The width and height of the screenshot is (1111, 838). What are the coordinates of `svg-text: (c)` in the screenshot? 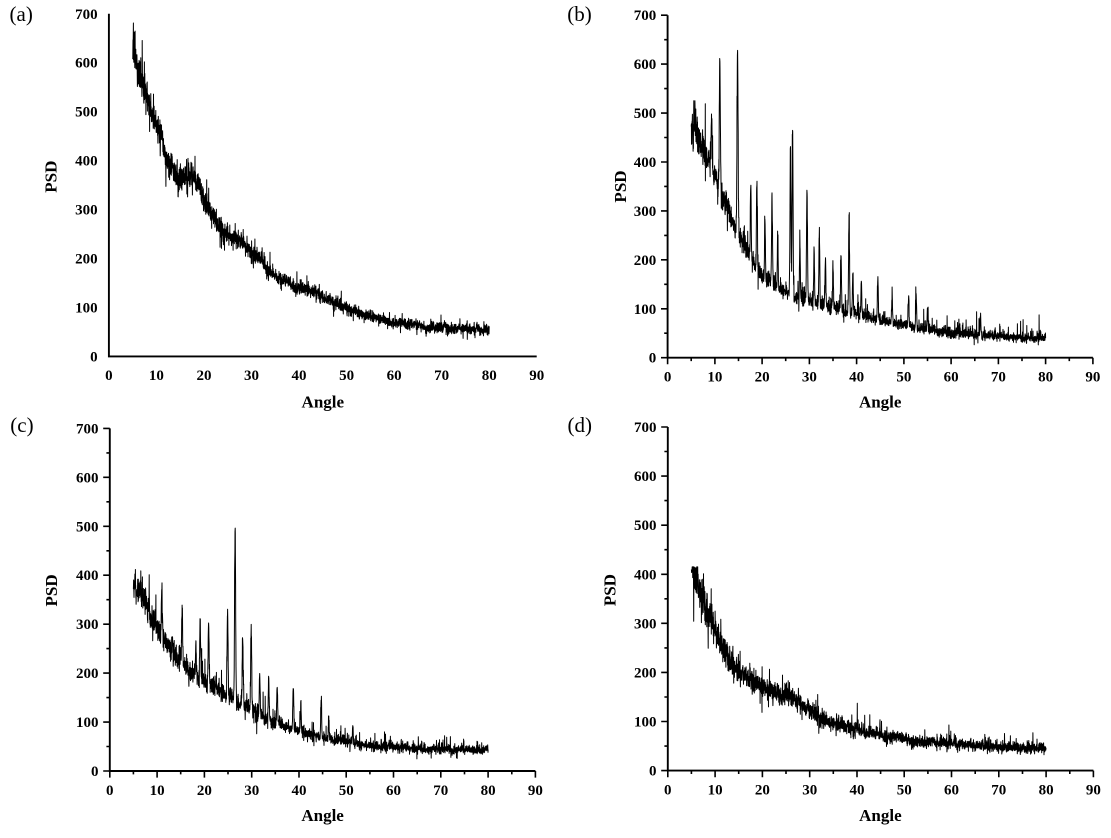 It's located at (21, 425).